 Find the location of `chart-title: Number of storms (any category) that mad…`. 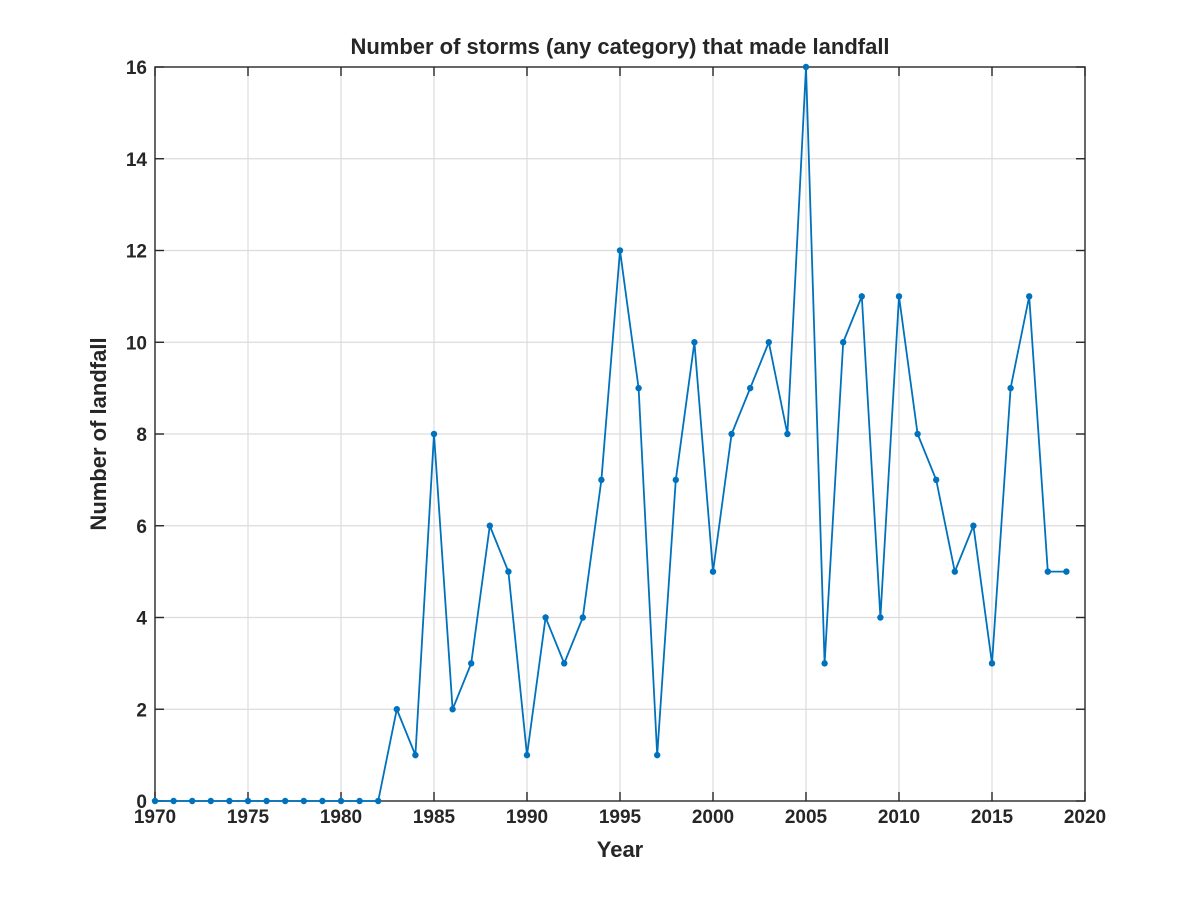

chart-title: Number of storms (any category) that mad… is located at coordinates (619, 46).